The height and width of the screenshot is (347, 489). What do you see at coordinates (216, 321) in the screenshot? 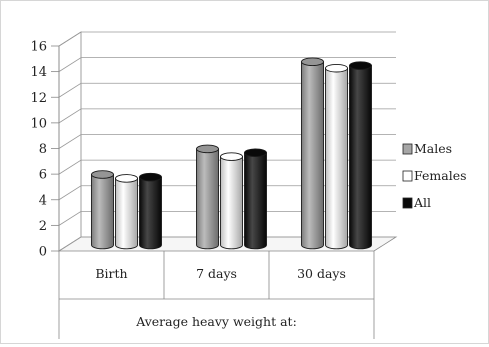
I see `x-axis-title: Average heavy weight at:` at bounding box center [216, 321].